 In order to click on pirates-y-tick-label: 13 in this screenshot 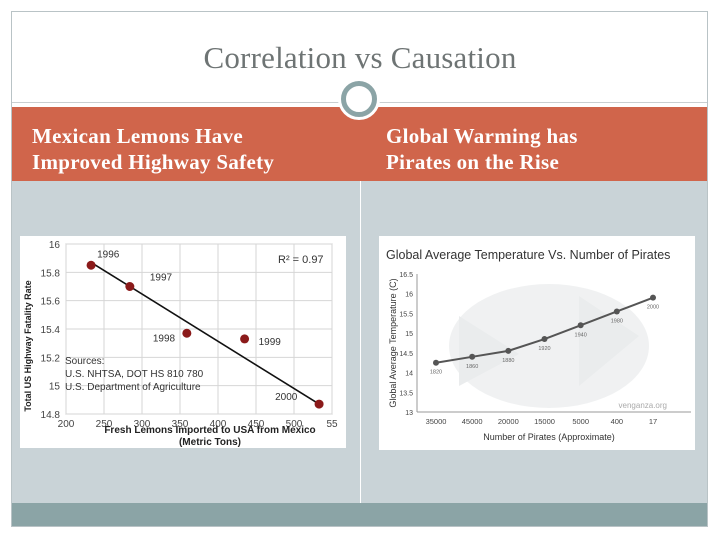, I will do `click(409, 413)`.